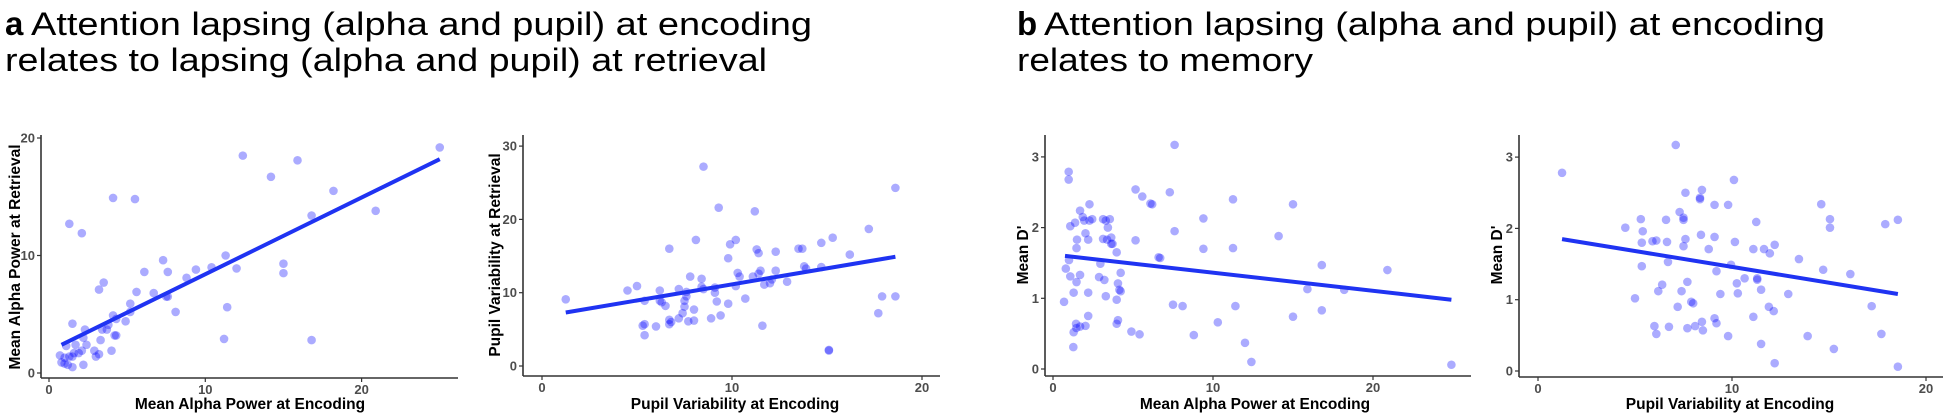  What do you see at coordinates (1255, 404) in the screenshot?
I see `plot-b1-x-axis-title: Mean Alpha Power at Encoding` at bounding box center [1255, 404].